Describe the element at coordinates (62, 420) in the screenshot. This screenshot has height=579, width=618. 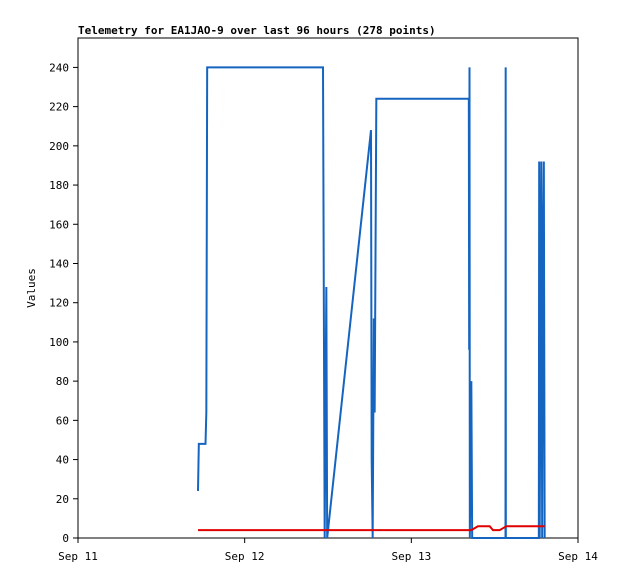
I see `y-tick-label: 60` at that location.